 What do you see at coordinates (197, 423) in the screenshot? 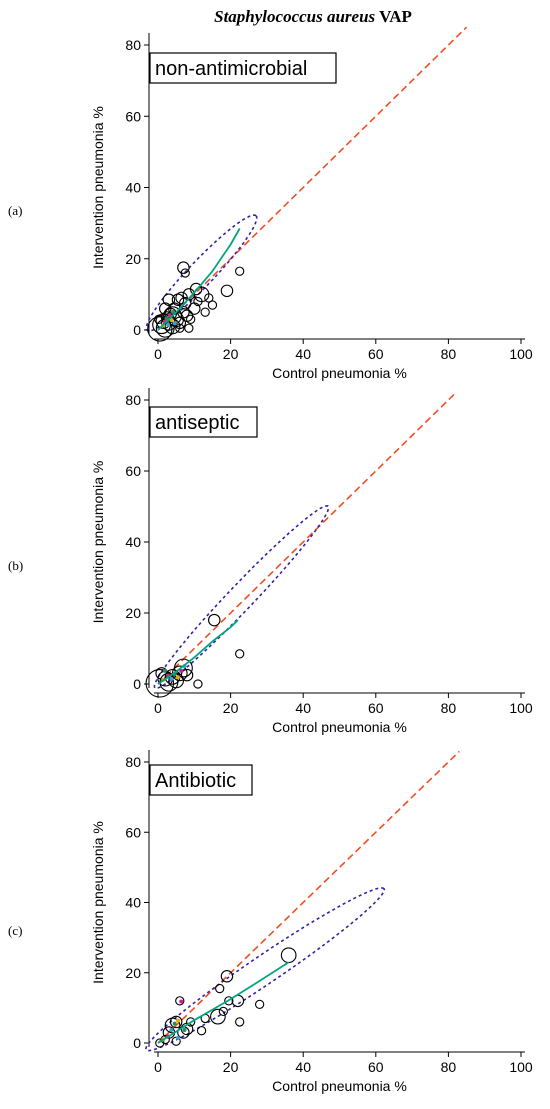
I see `panel-label: antiseptic` at bounding box center [197, 423].